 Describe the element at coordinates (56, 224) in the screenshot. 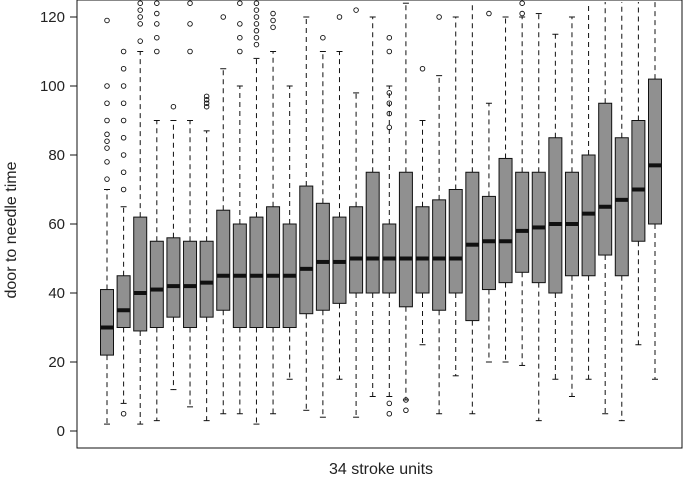

I see `y-tick-label: 60` at that location.